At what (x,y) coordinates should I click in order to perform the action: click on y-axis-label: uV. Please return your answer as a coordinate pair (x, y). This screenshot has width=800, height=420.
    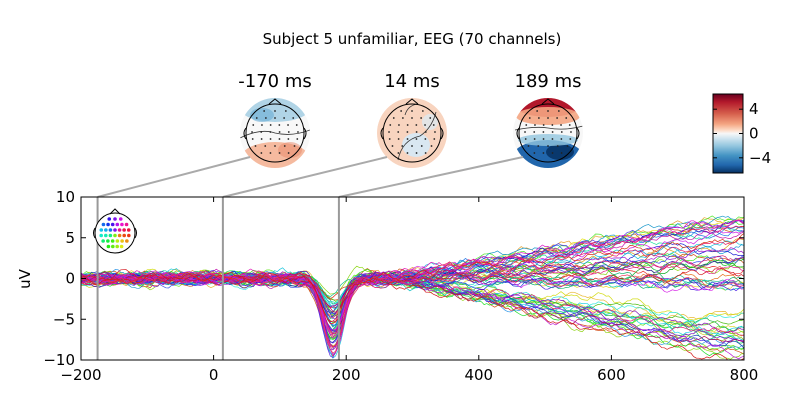
    Looking at the image, I should click on (25, 278).